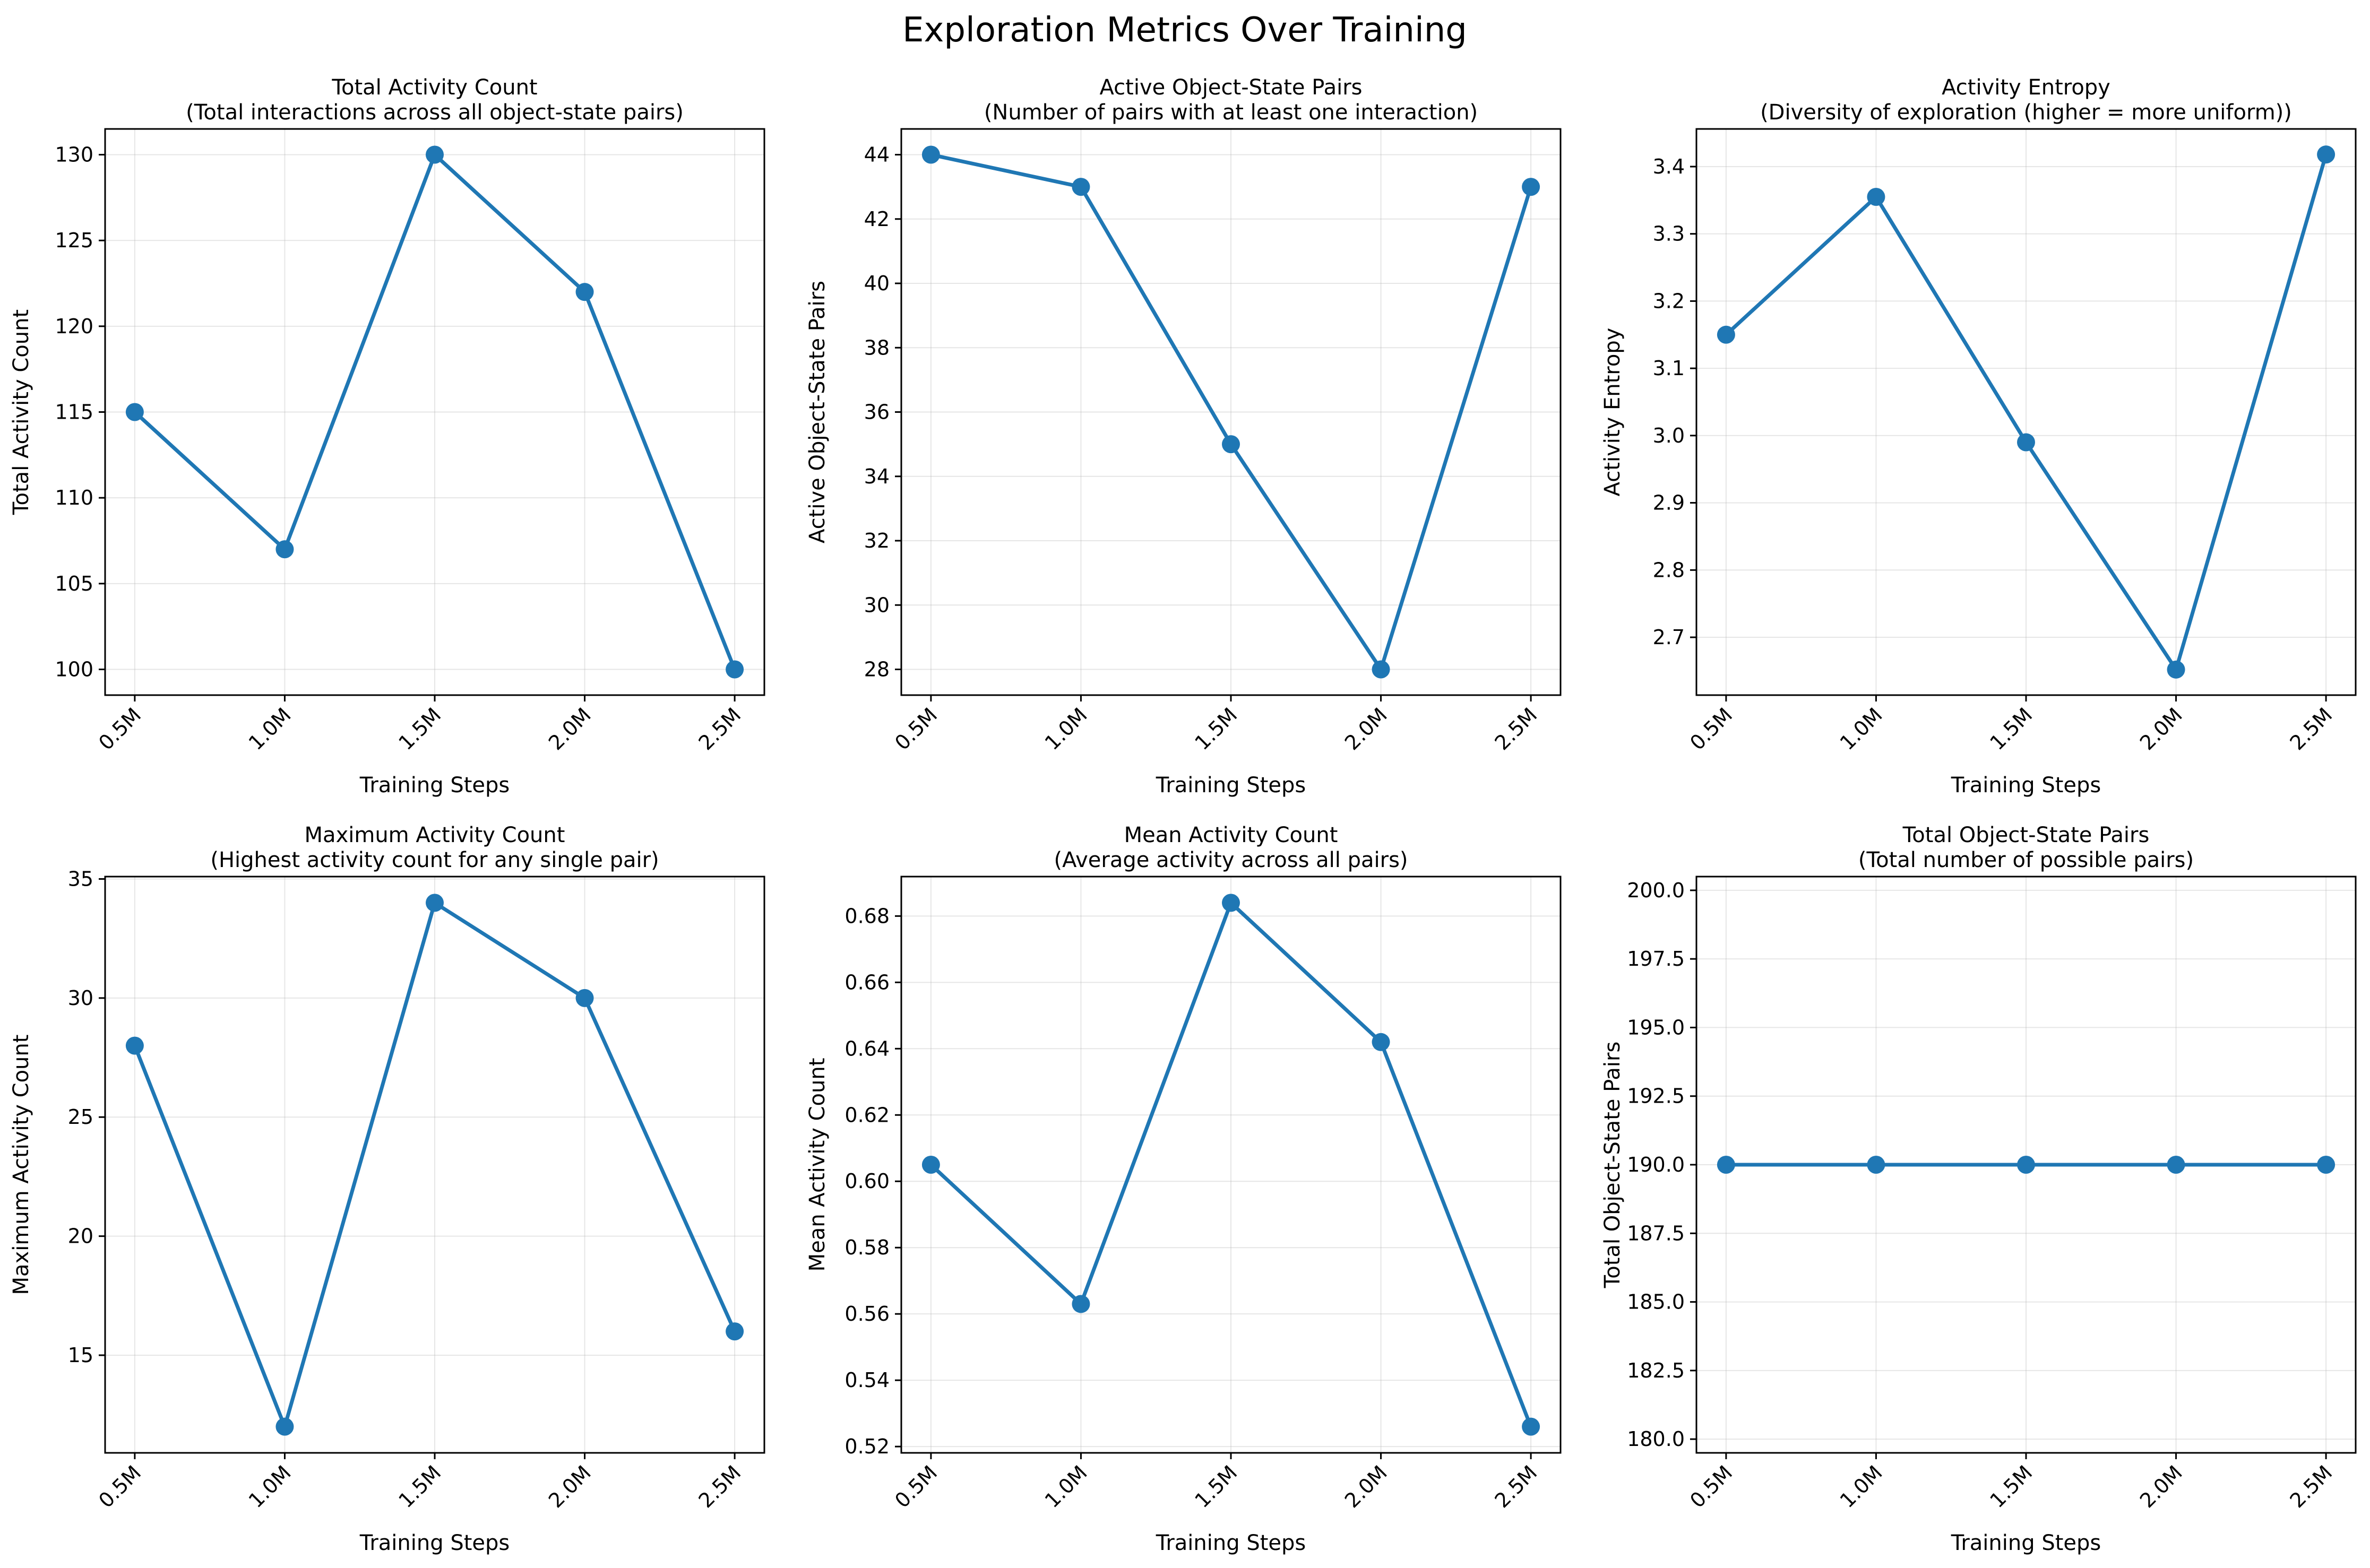 This screenshot has width=2370, height=1568. What do you see at coordinates (1231, 835) in the screenshot?
I see `subplot-title: Mean Activity Count` at bounding box center [1231, 835].